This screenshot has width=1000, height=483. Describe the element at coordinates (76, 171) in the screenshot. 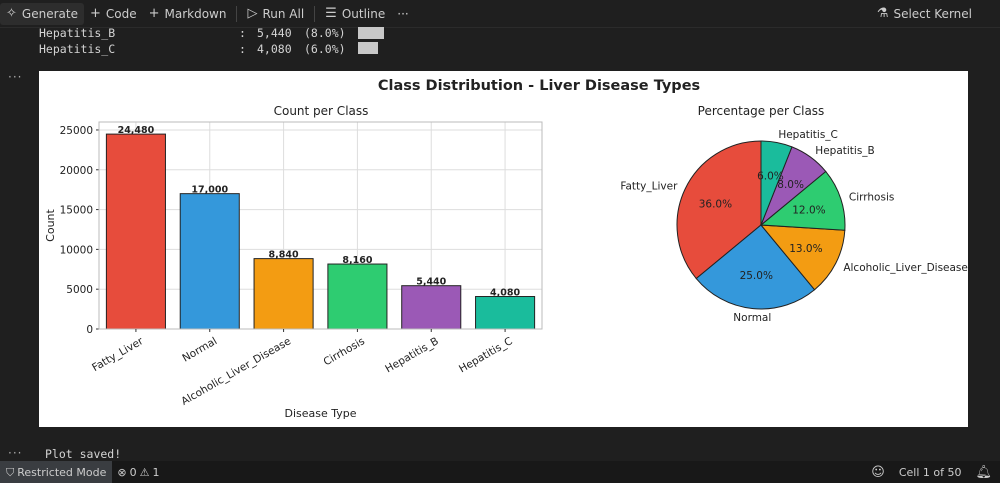

I see `y-tick-label: 20000` at that location.